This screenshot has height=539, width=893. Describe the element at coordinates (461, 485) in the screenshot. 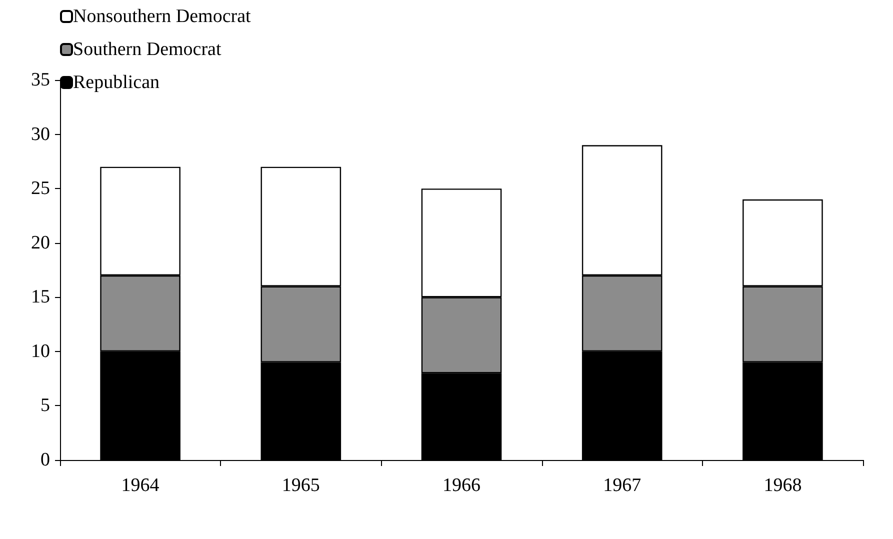

I see `x-tick-label: 1966` at that location.